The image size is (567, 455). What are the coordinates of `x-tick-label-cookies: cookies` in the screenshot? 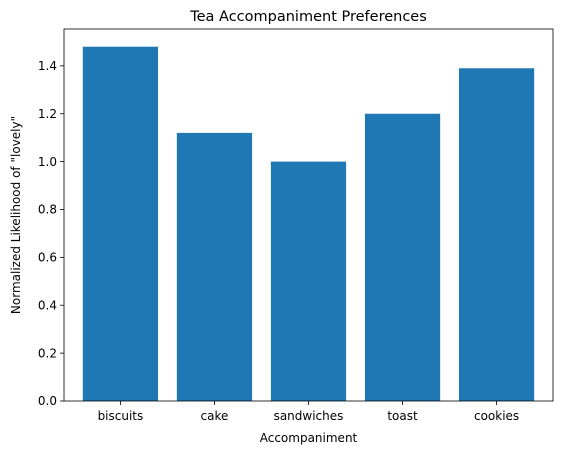 It's located at (496, 416).